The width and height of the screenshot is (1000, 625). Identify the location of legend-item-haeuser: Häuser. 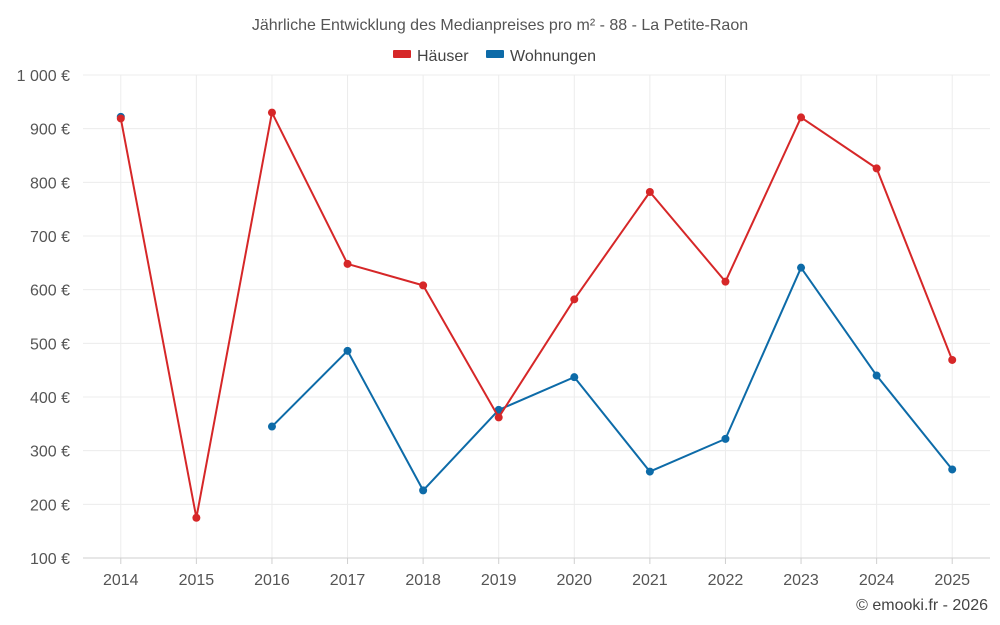
(431, 56).